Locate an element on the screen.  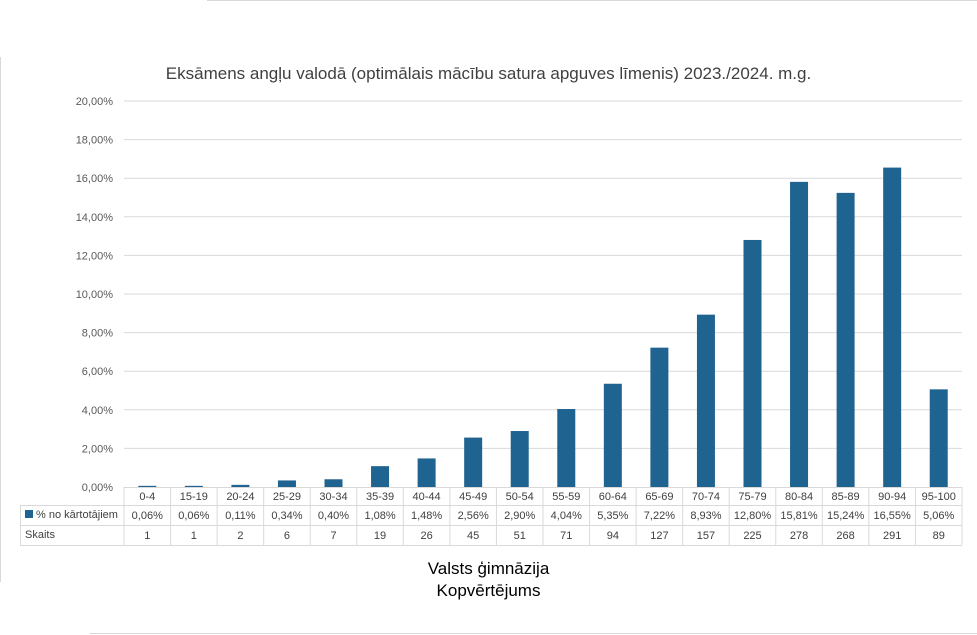
data-label: 2,56% is located at coordinates (473, 516).